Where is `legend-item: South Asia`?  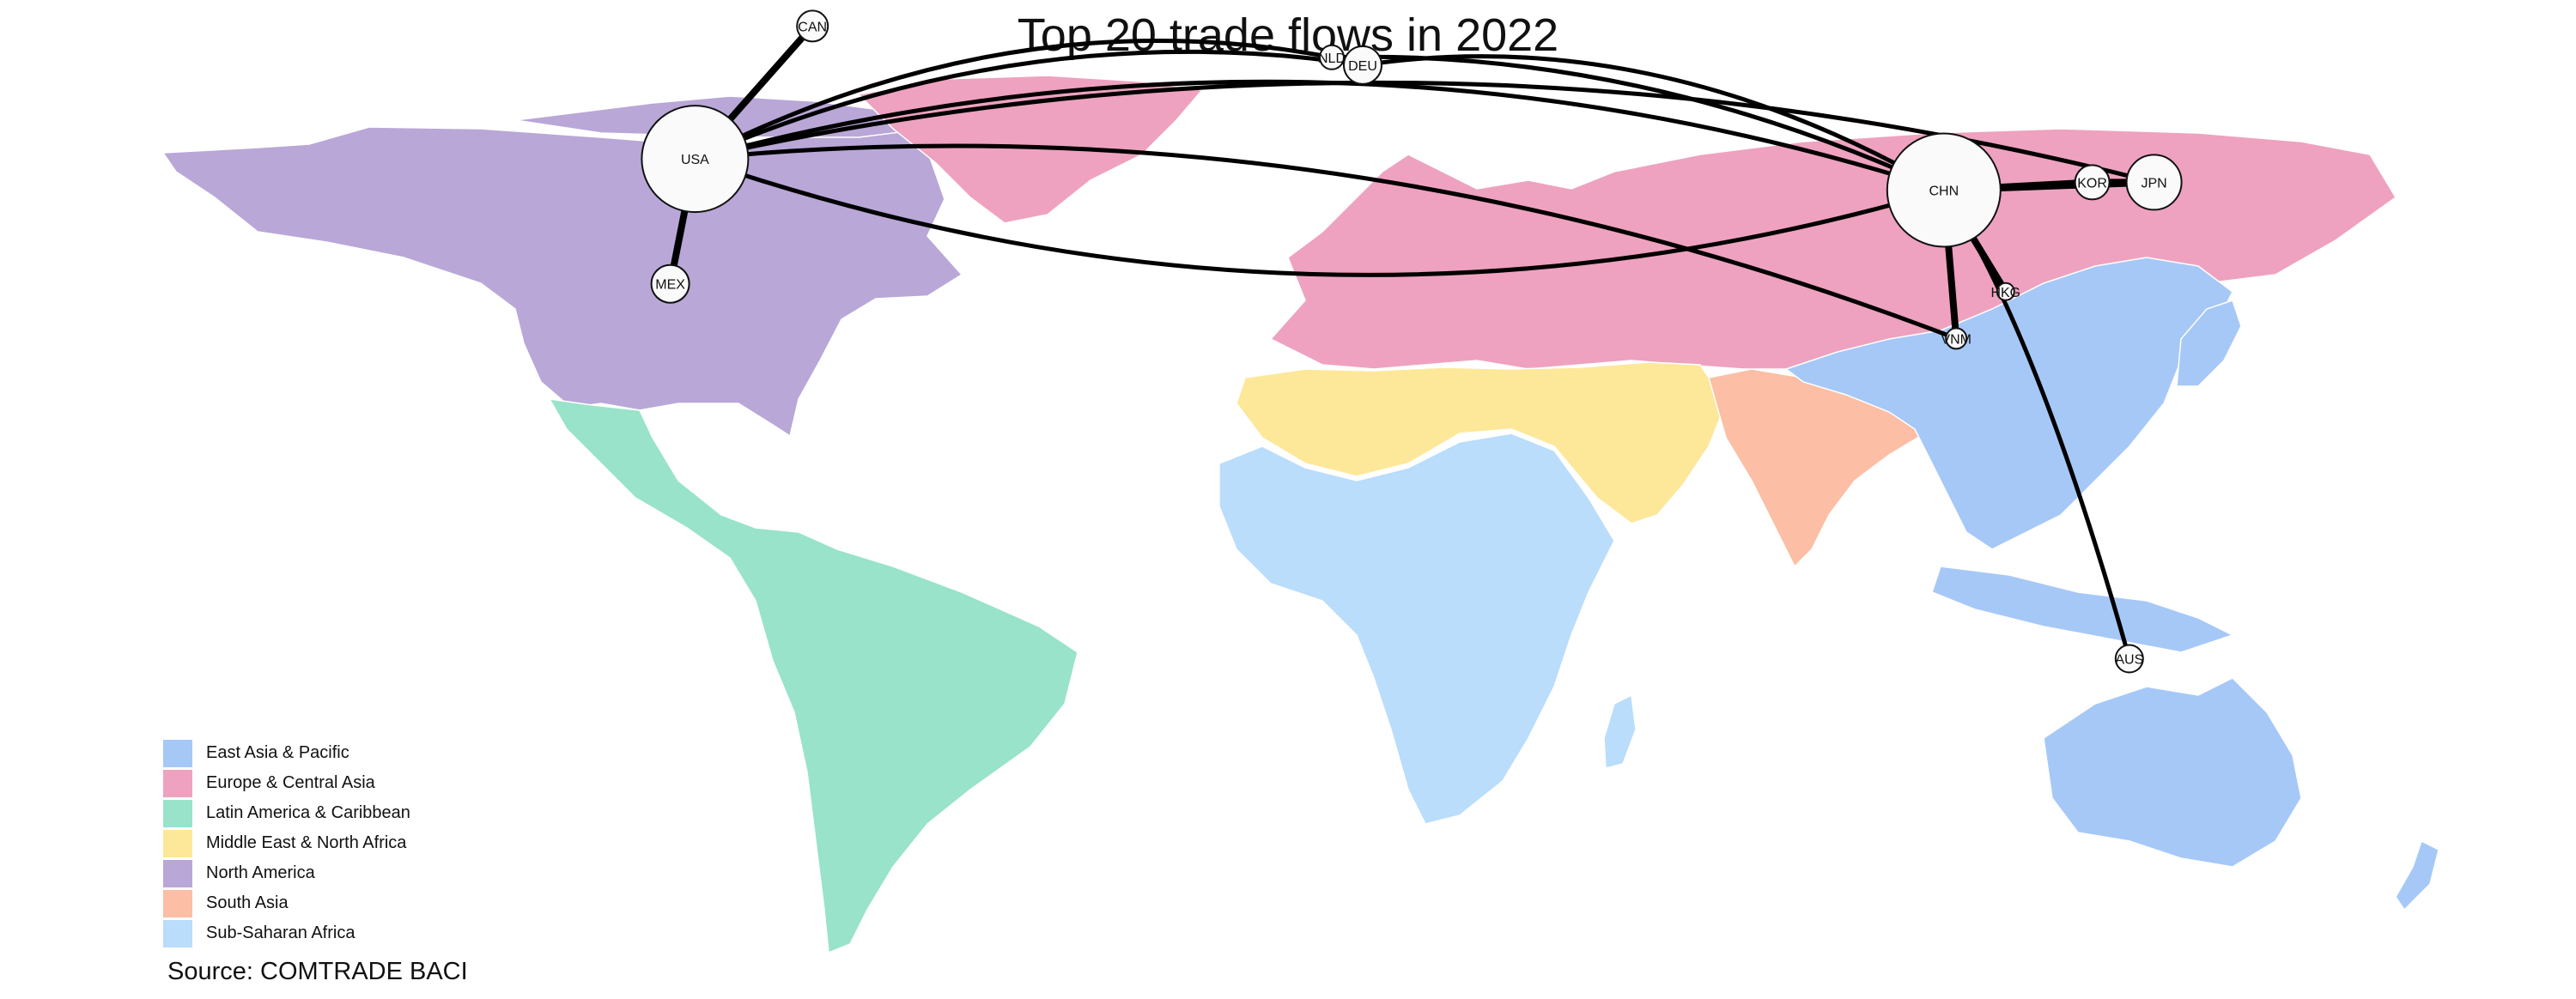
legend-item: South Asia is located at coordinates (286, 903).